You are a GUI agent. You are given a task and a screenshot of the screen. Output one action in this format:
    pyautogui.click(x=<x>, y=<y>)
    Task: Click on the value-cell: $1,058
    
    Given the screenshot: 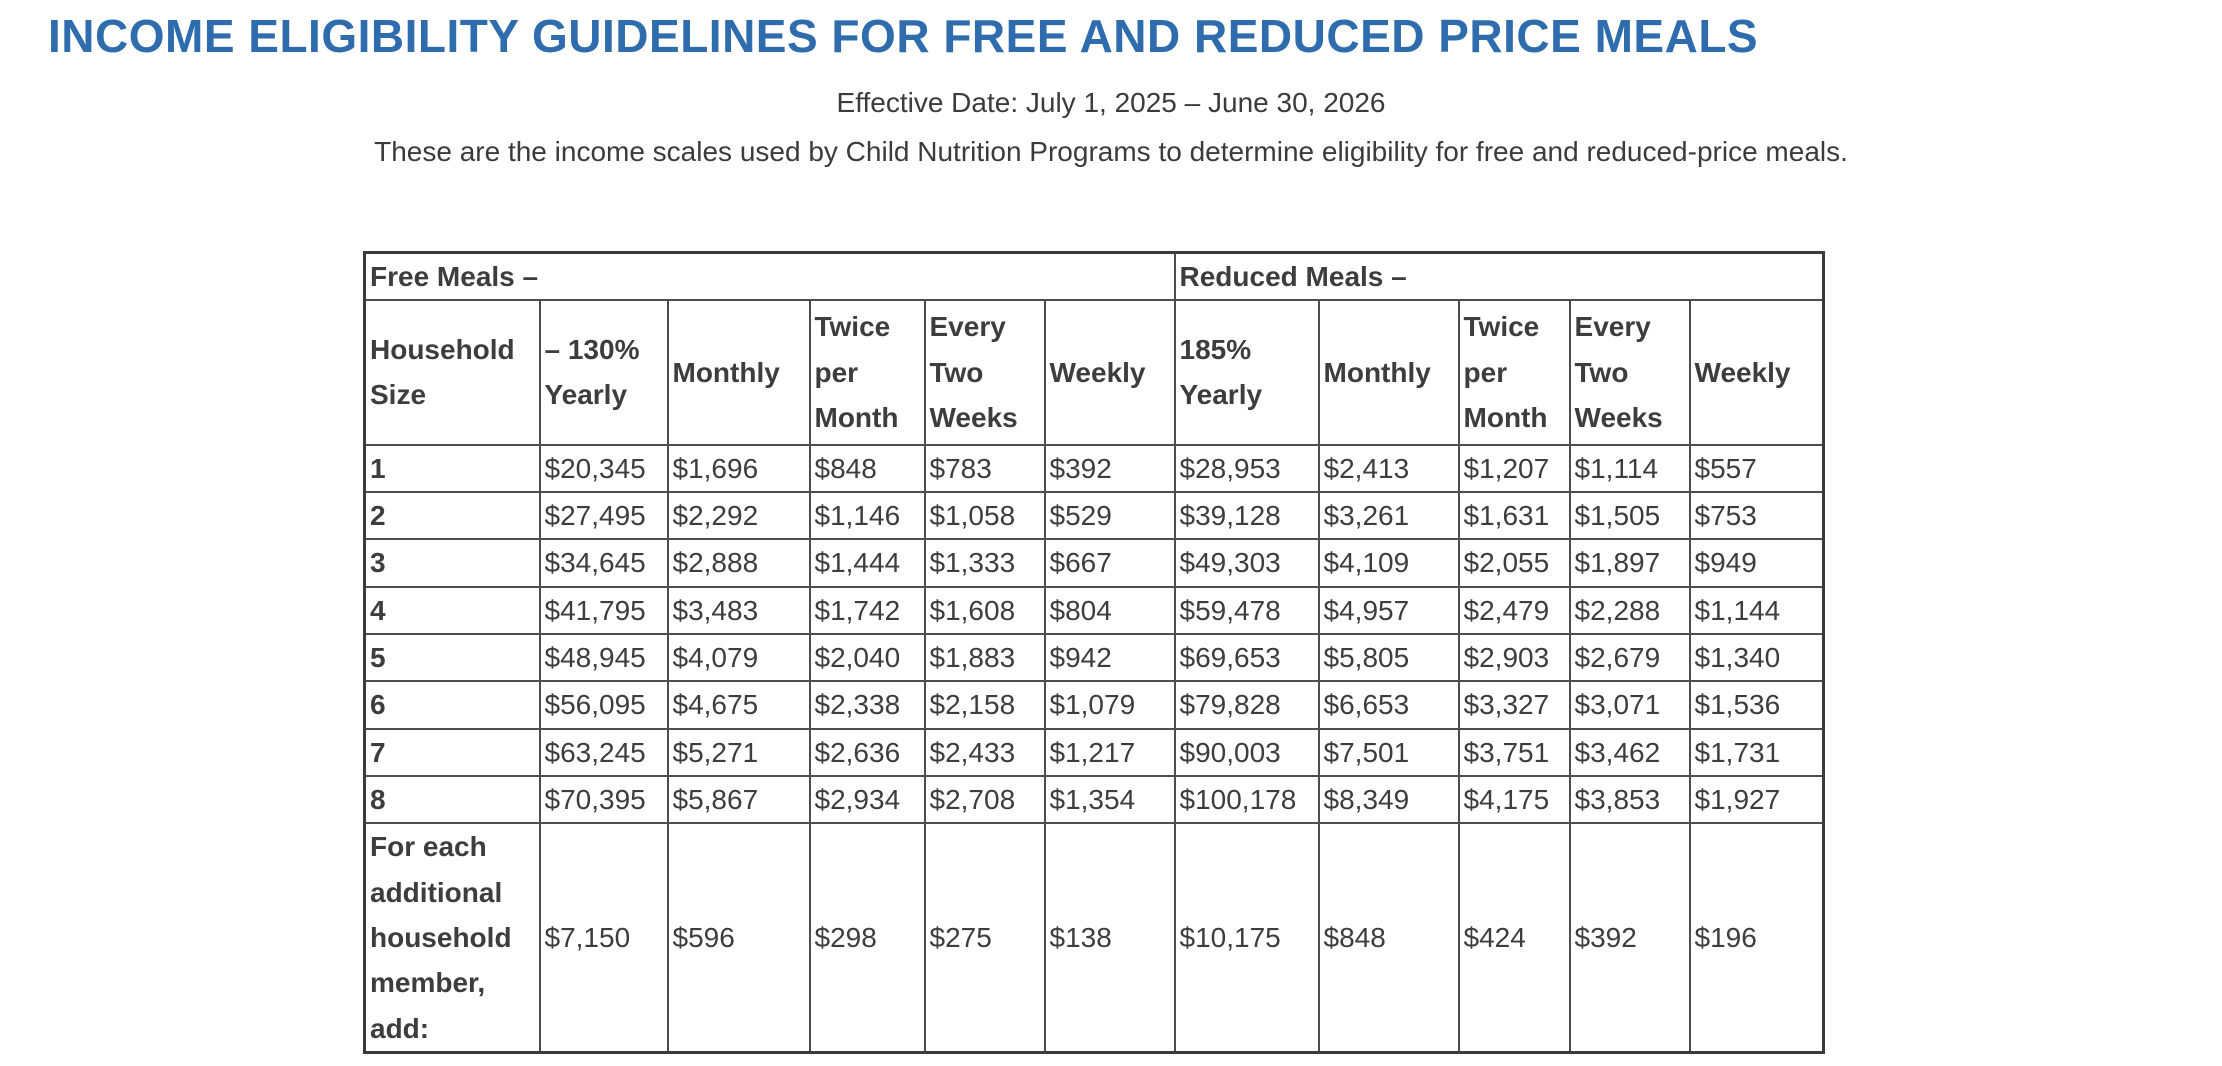 What is the action you would take?
    pyautogui.click(x=984, y=515)
    